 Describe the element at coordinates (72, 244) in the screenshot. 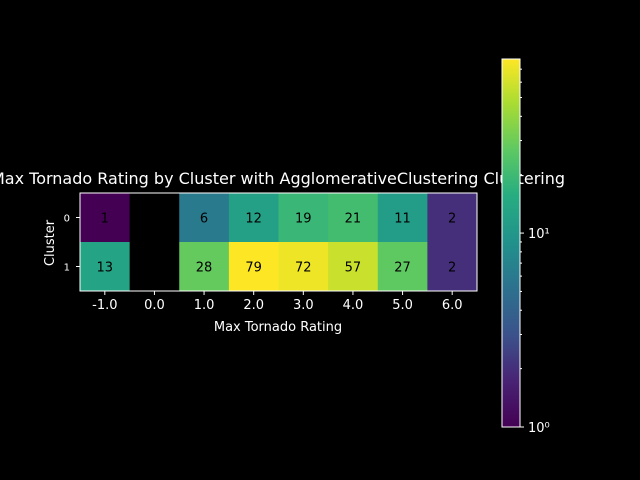

I see `y-axis: 01` at that location.